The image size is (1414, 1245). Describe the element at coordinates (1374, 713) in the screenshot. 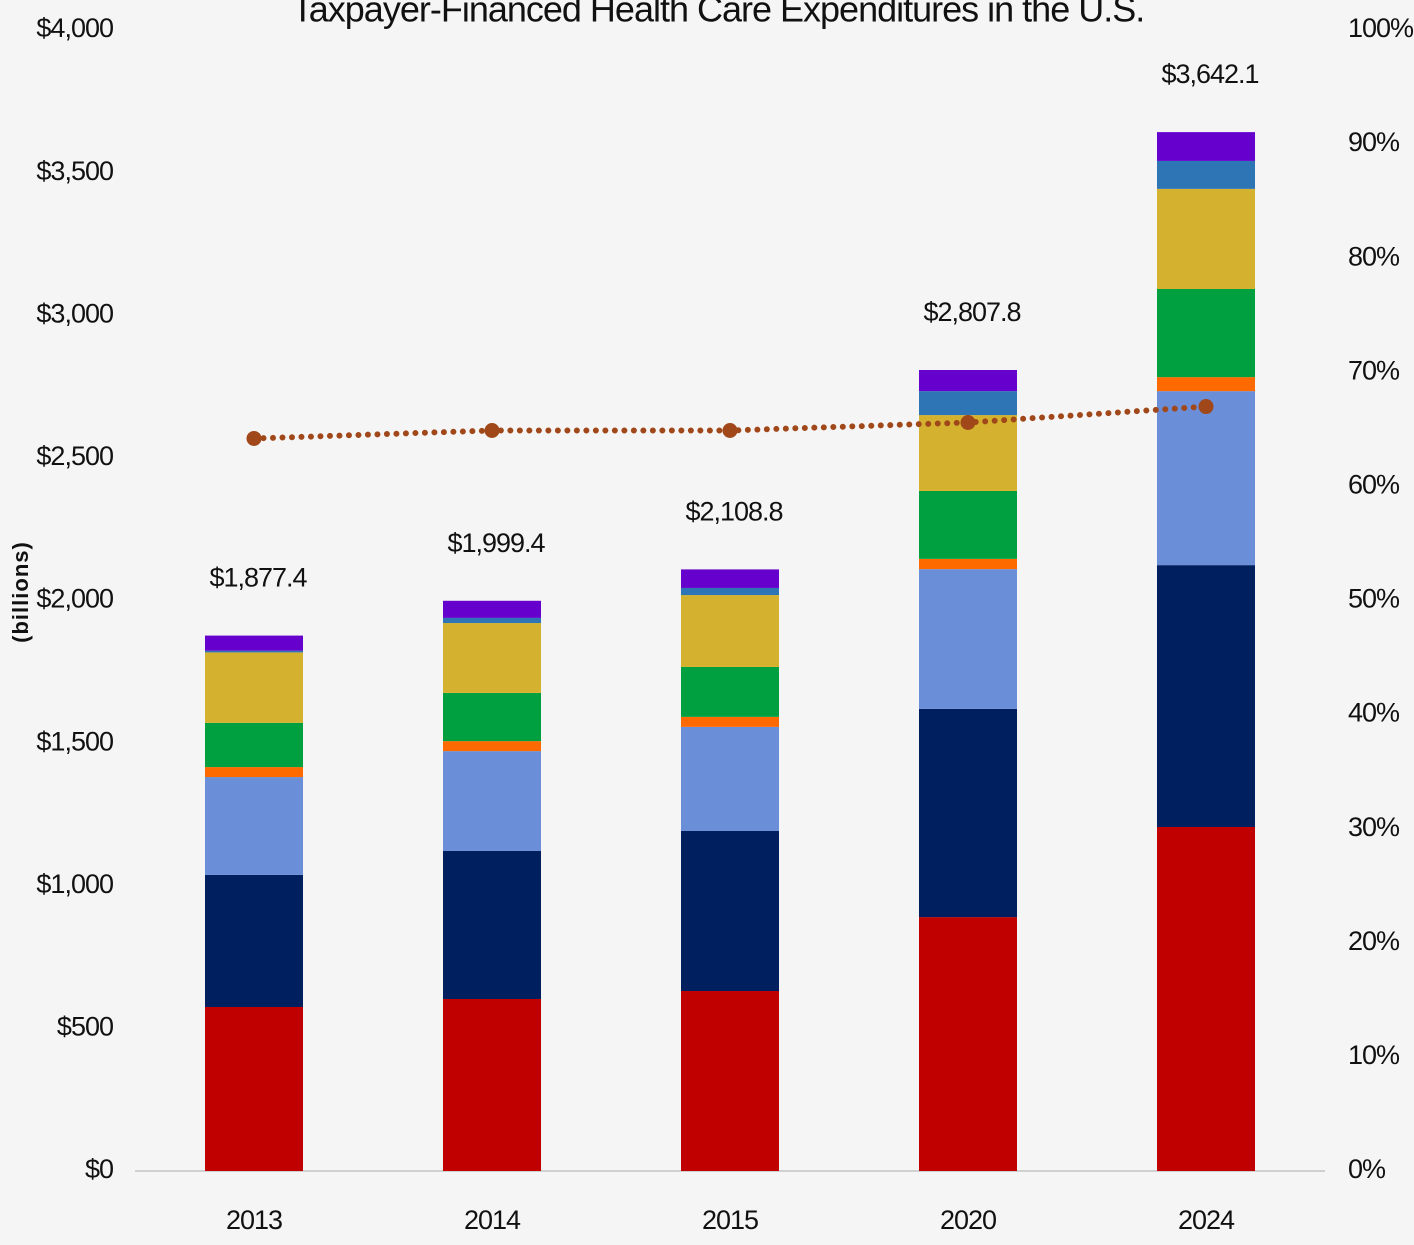

I see `y2-tick-label: 40%` at that location.